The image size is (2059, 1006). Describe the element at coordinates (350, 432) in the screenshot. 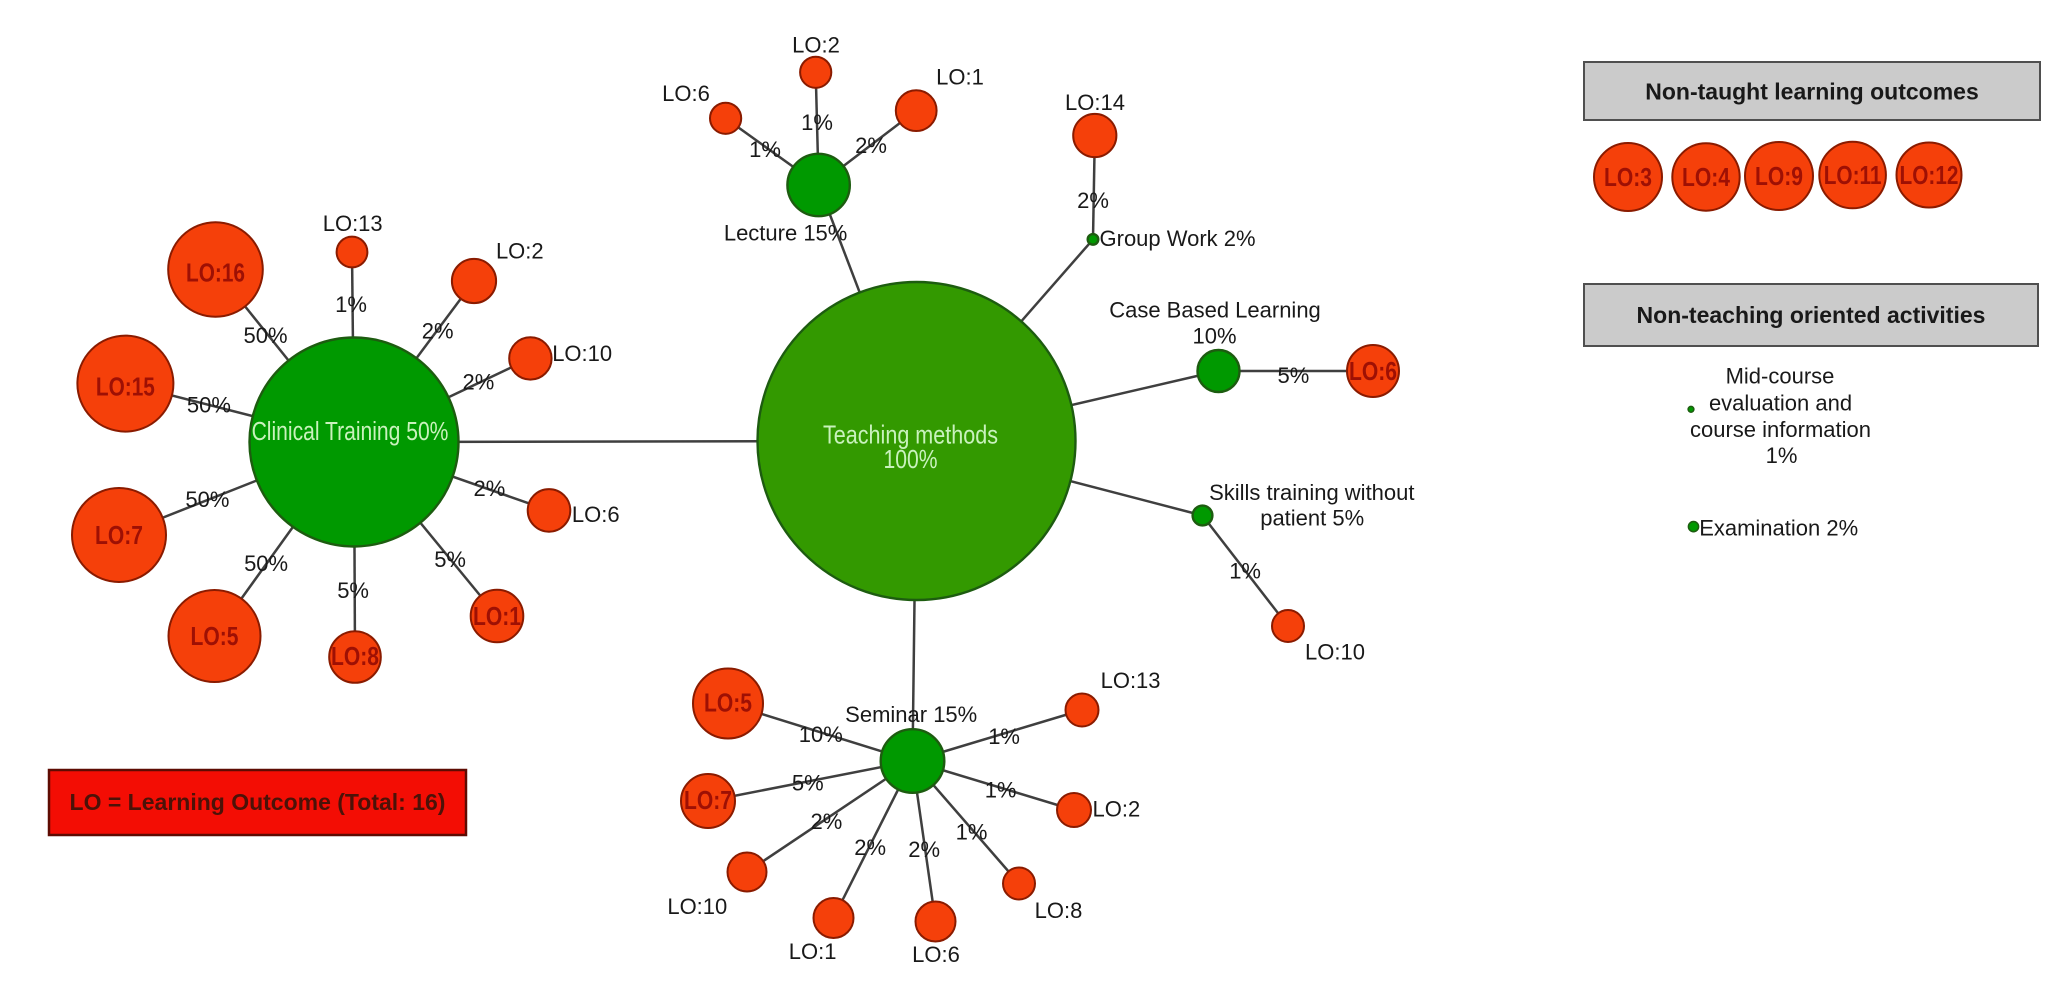

I see `svg-text: Clinical Training 50%` at that location.